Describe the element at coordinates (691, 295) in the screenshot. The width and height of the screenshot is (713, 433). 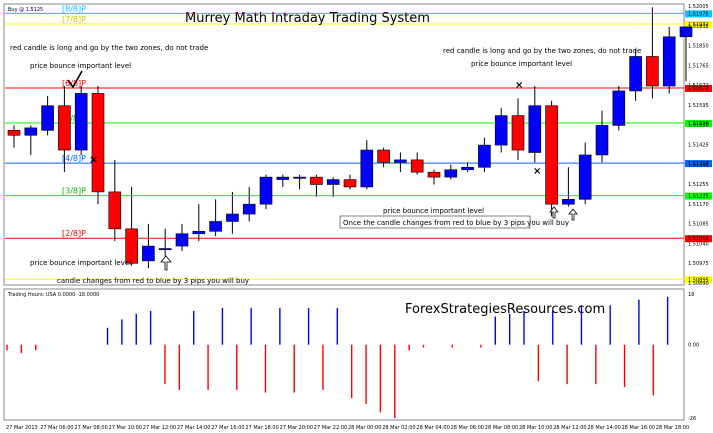
I see `indicator-tick-label: 18` at that location.